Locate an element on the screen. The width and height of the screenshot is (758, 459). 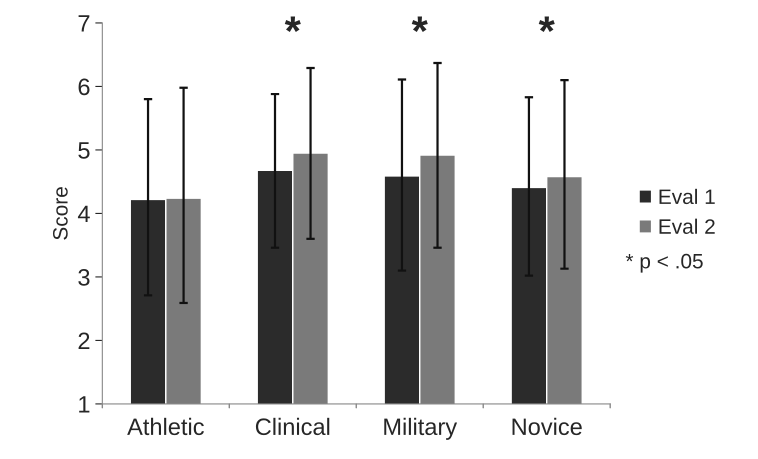
y-tick-label: 3 is located at coordinates (84, 277).